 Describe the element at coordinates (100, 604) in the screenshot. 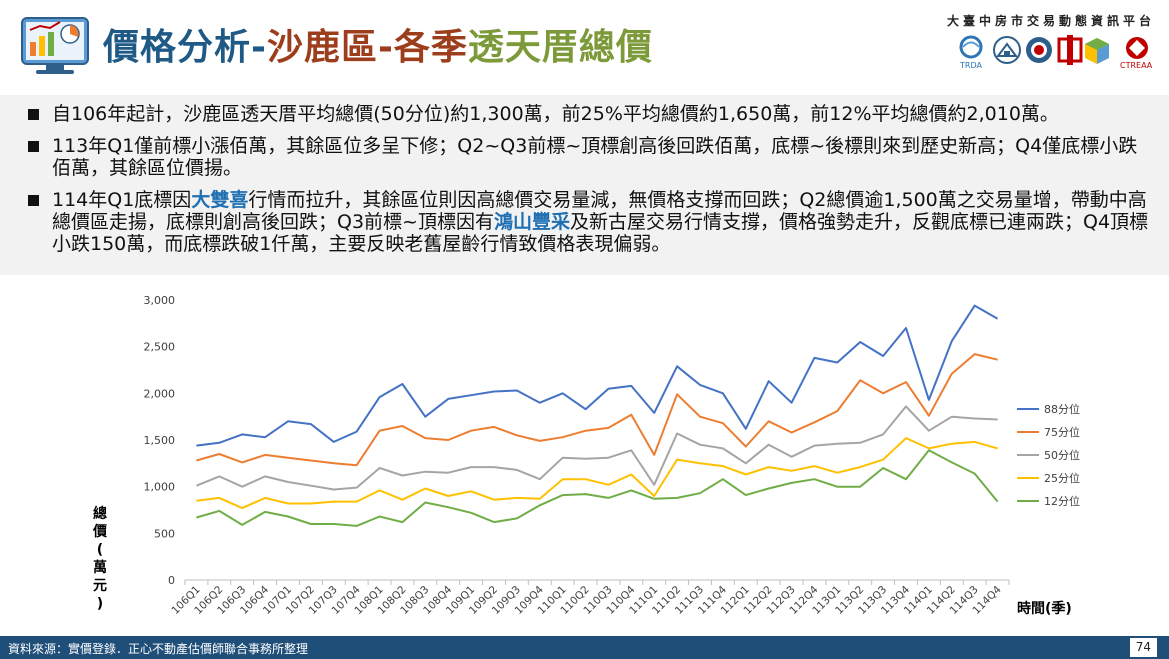

I see `y-axis-label: )` at that location.